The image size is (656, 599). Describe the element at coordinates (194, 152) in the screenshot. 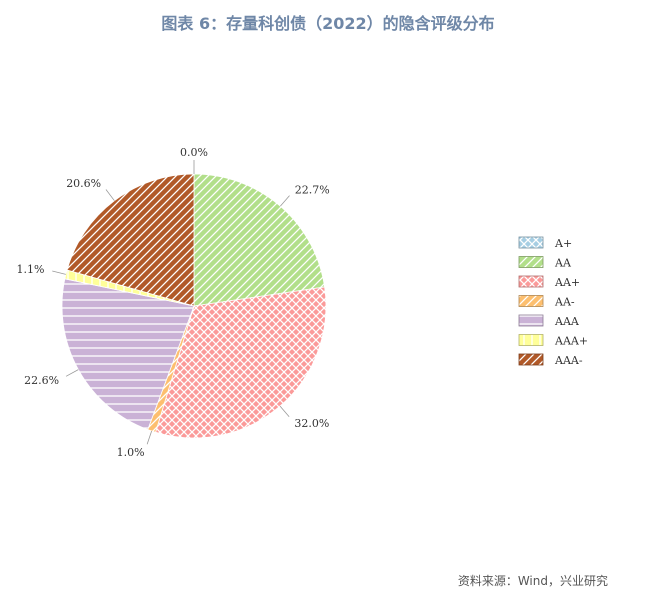

I see `slice-label: 0.0%` at that location.